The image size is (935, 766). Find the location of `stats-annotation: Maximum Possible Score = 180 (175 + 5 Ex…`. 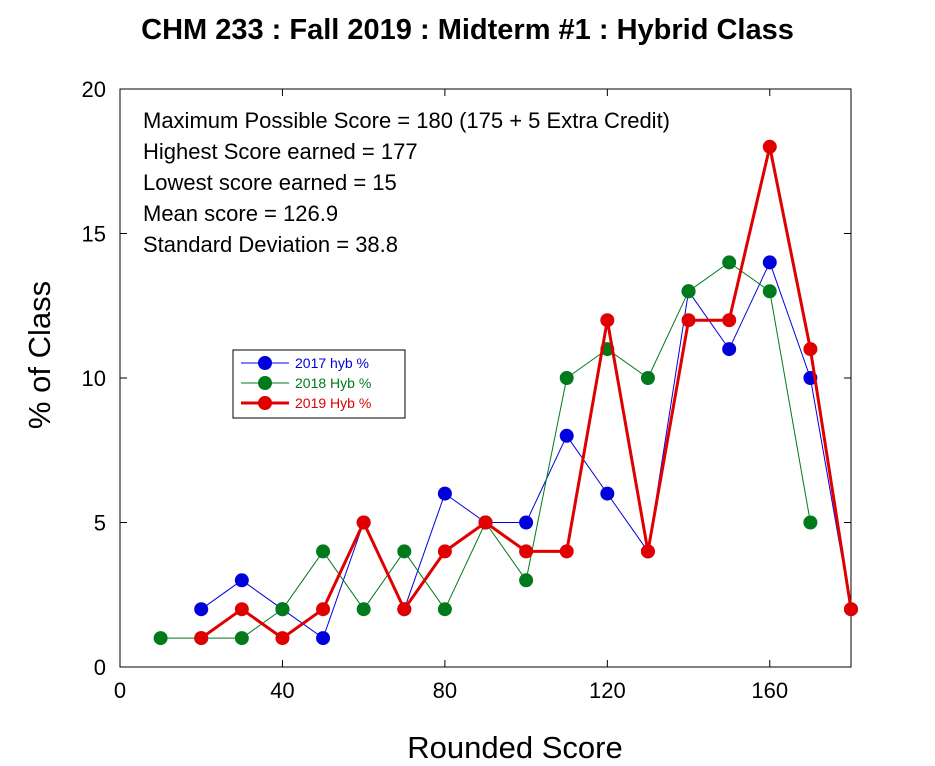

stats-annotation: Maximum Possible Score = 180 (175 + 5 Ex… is located at coordinates (406, 182).